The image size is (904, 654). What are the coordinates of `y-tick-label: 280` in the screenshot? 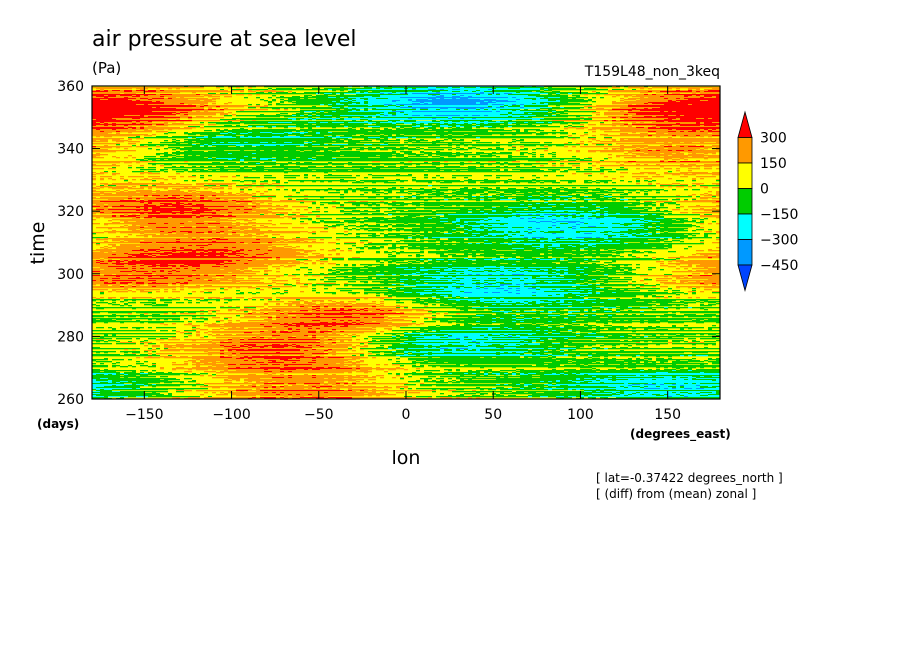 It's located at (70, 337).